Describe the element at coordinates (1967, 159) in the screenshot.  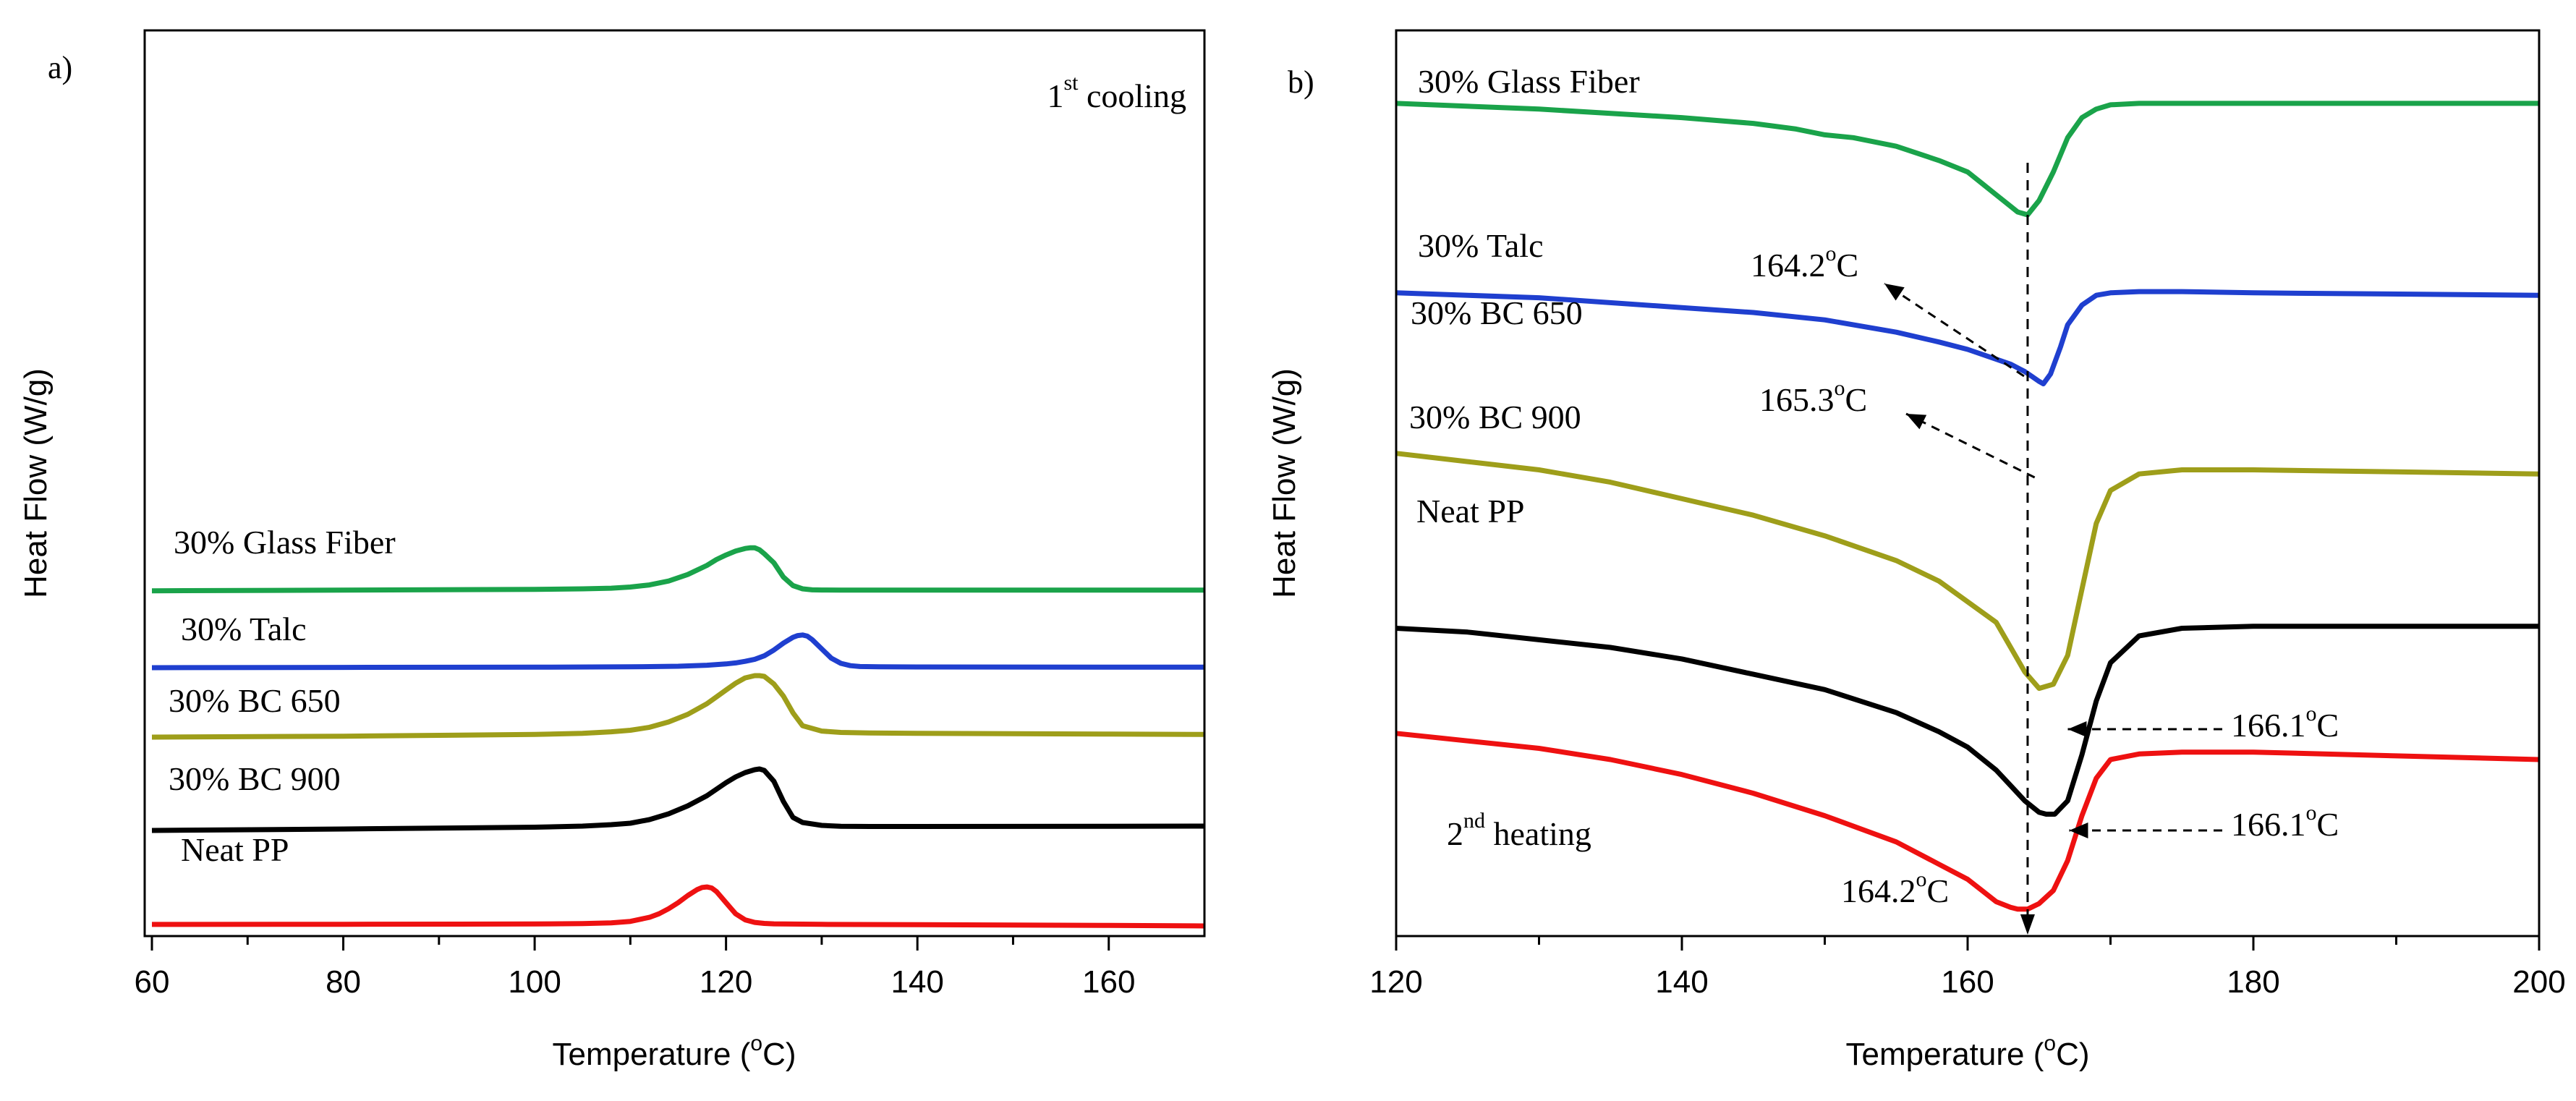
I see `panel-b-series-30-glass-fiber` at that location.